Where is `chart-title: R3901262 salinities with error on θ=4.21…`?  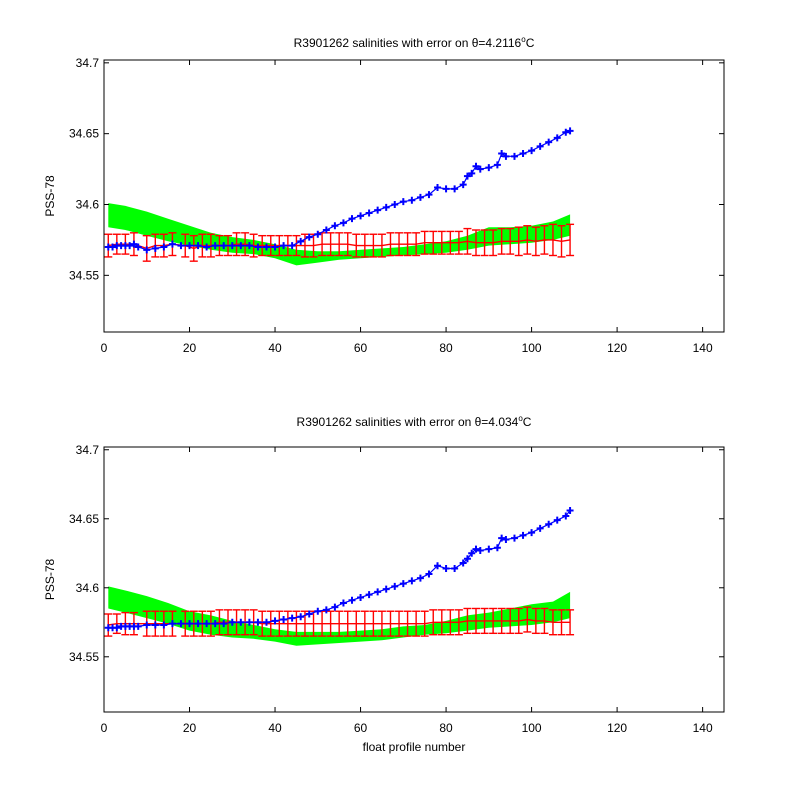
chart-title: R3901262 salinities with error on θ=4.21… is located at coordinates (414, 42).